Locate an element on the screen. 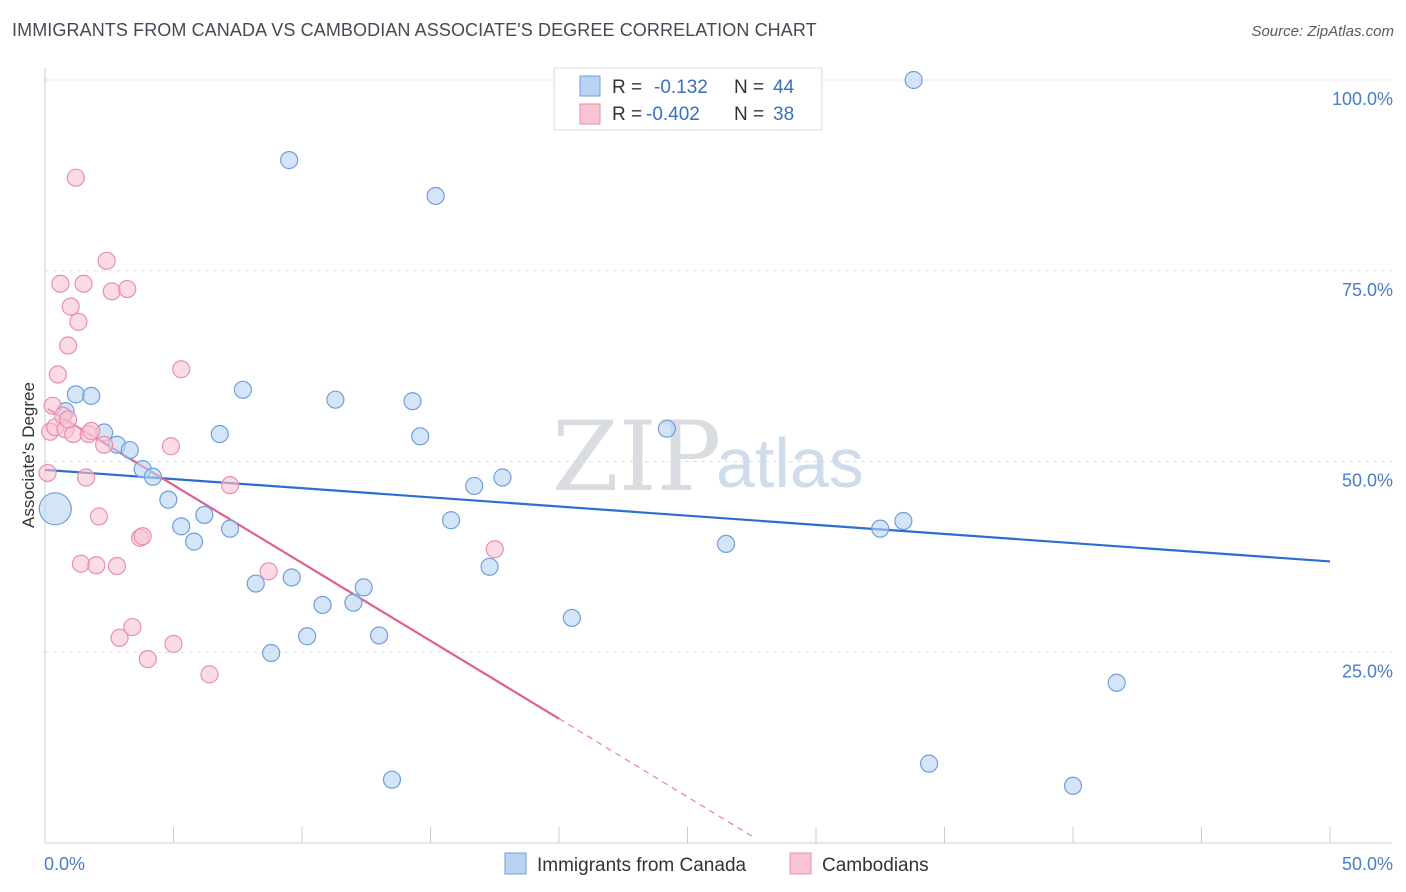 Image resolution: width=1406 pixels, height=892 pixels. legend-r-label: R = is located at coordinates (627, 114).